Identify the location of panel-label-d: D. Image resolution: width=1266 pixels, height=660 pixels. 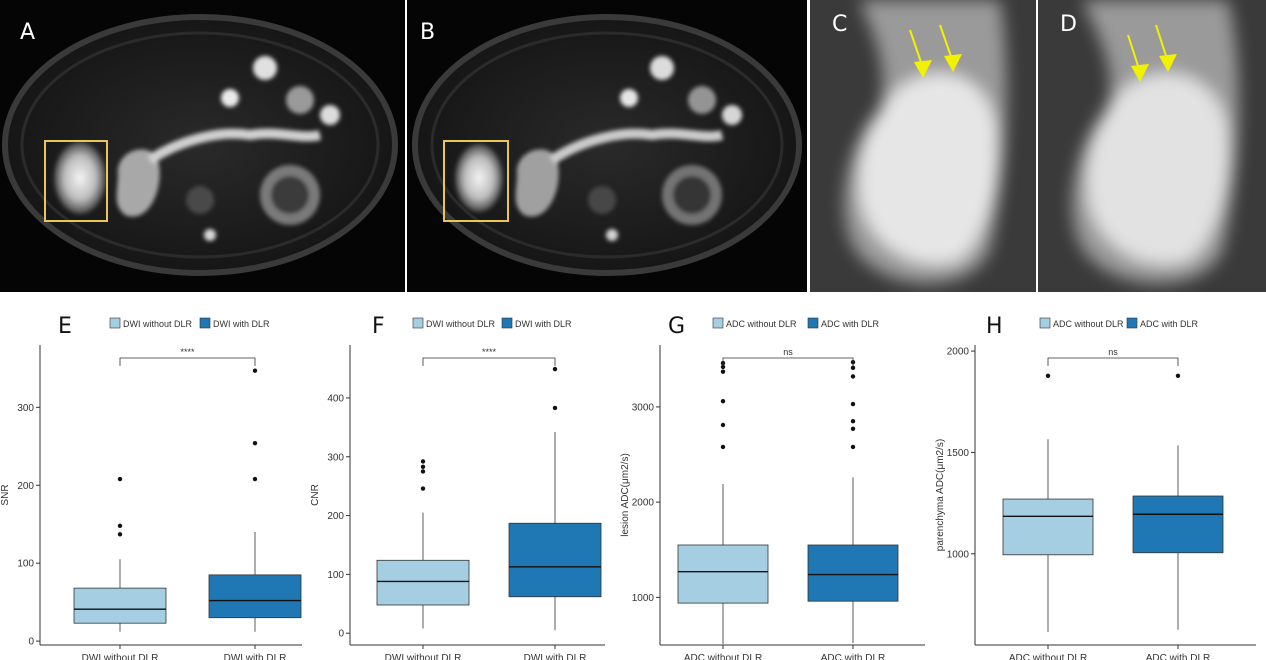
(1068, 24).